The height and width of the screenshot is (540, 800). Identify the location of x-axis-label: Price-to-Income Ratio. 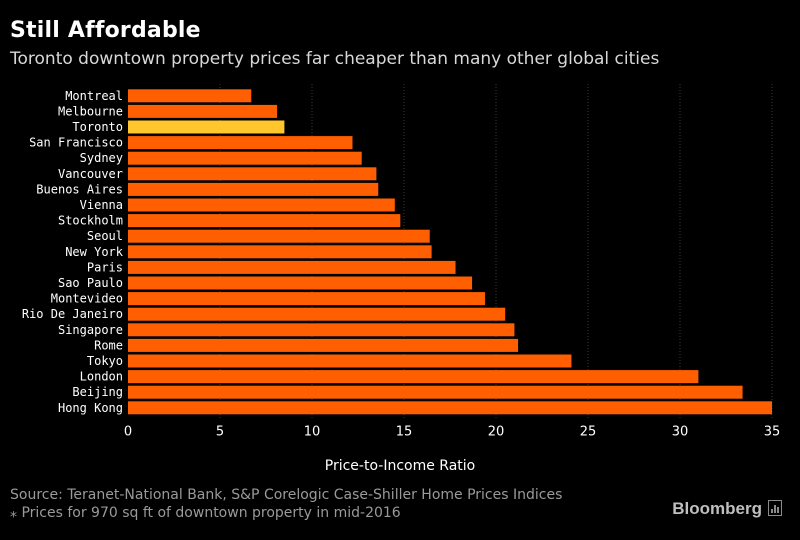
(400, 466).